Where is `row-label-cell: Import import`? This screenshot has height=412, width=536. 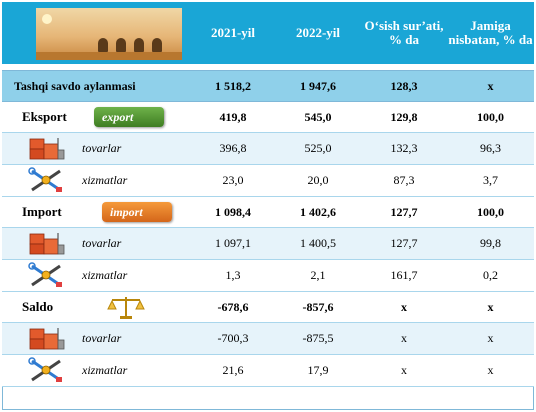
row-label-cell: Import import is located at coordinates (96, 212).